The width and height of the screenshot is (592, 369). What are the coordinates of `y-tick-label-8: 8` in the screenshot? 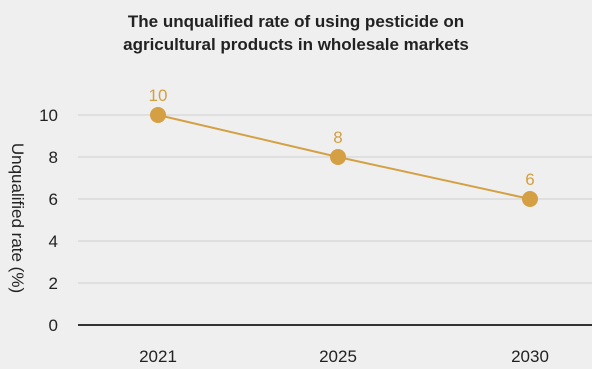 It's located at (53, 157).